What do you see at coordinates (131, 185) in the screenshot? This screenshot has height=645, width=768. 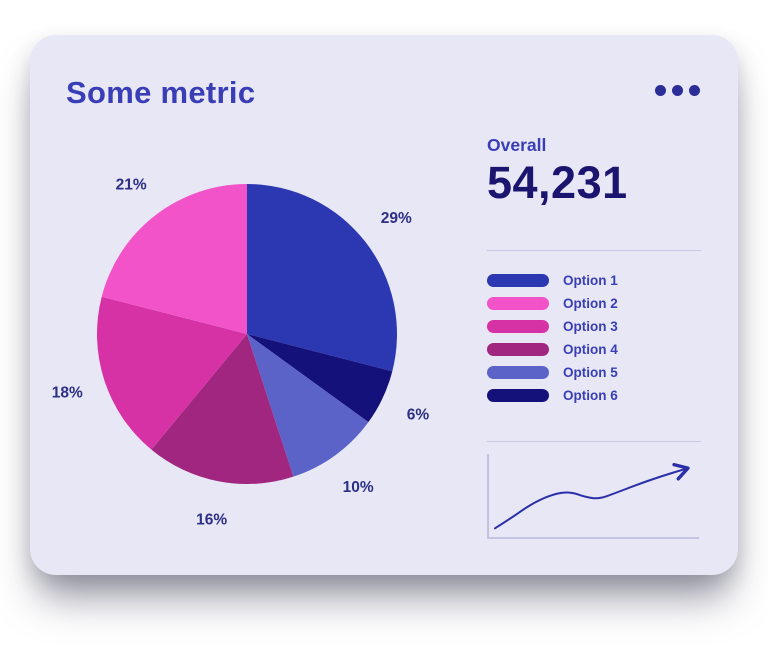 I see `pie-slice-percent-label: 21%` at bounding box center [131, 185].